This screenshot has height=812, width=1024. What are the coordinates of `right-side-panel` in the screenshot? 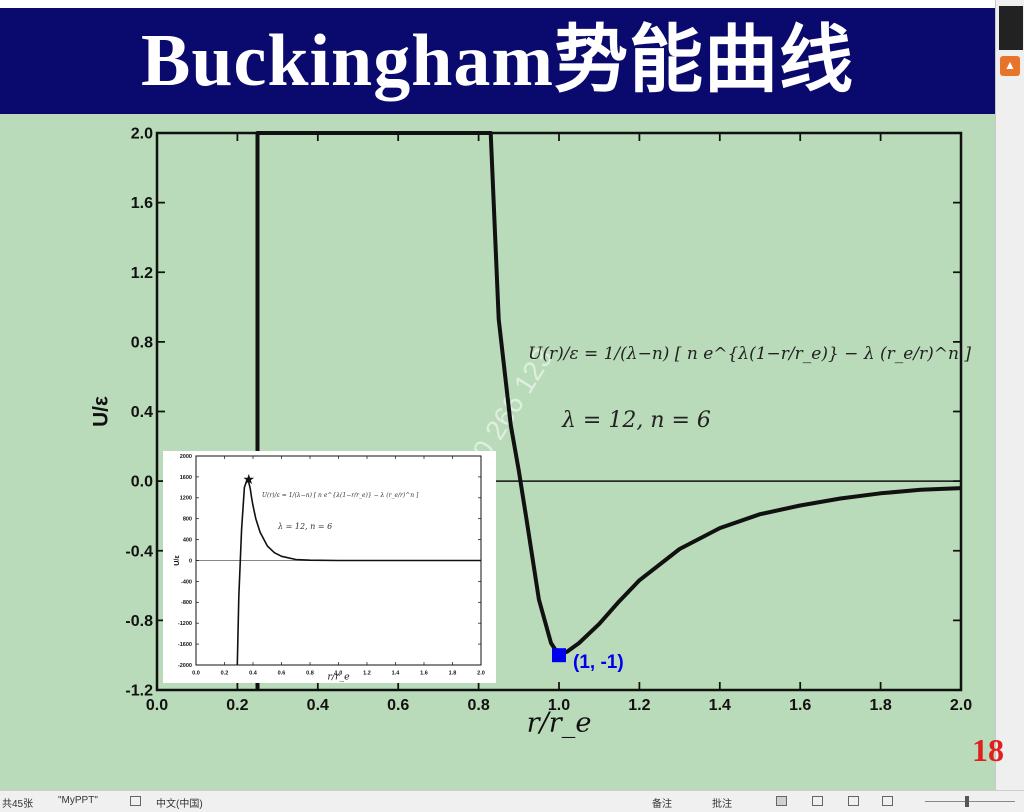 It's located at (1009, 395).